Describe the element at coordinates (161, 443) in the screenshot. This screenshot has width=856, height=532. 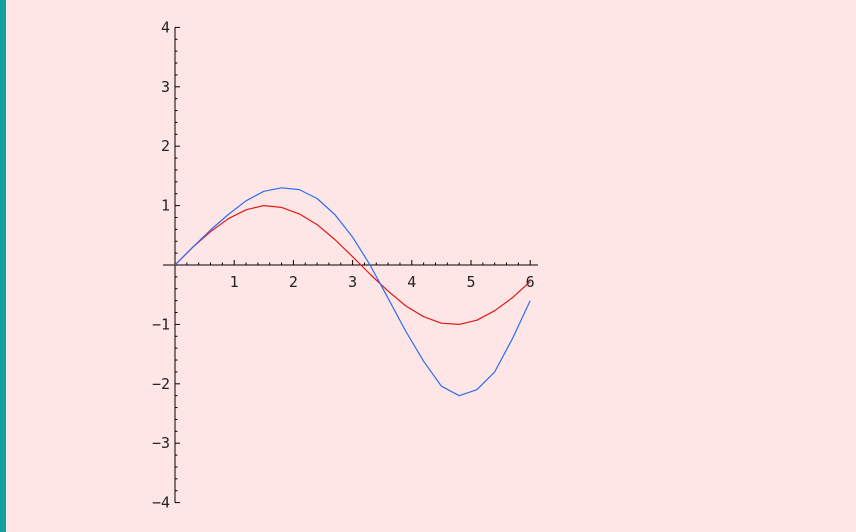
I see `y-tick-label: −3` at that location.